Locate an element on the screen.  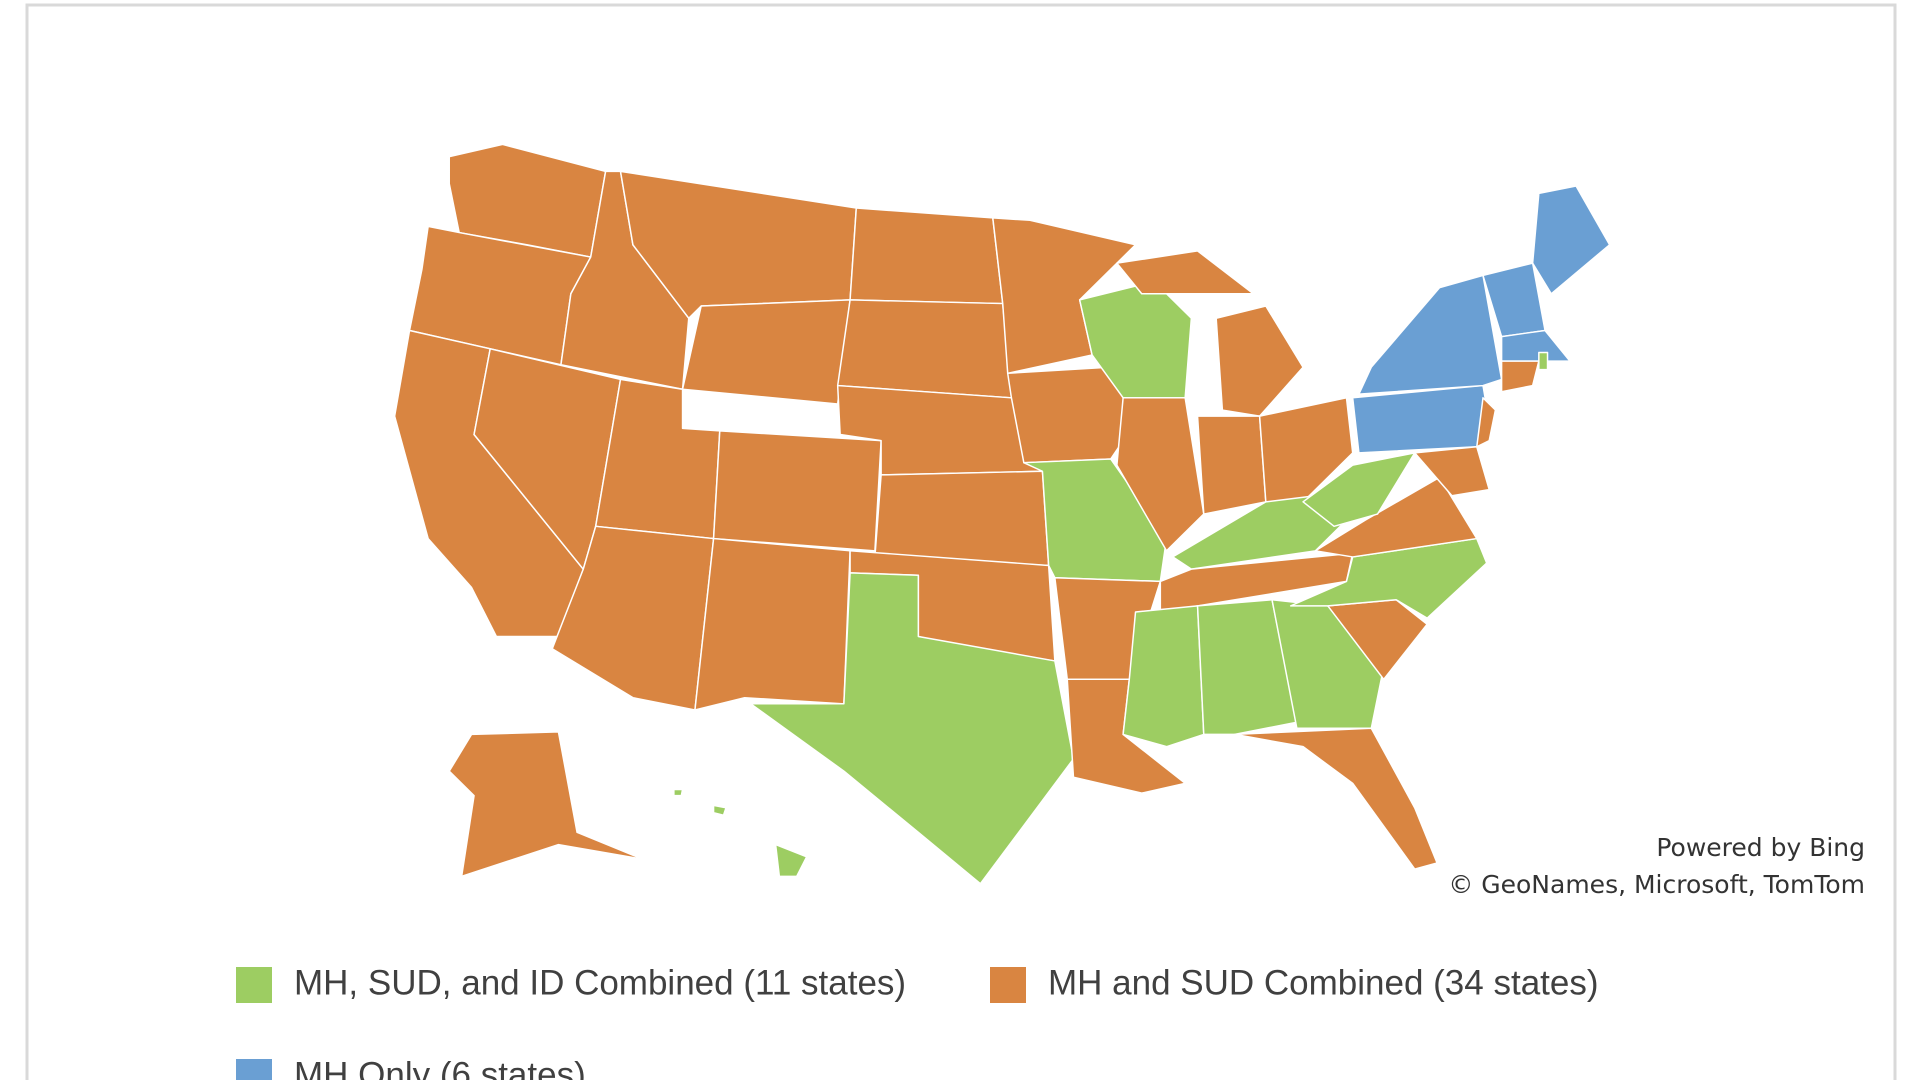
attribution-line: Powered by Bing is located at coordinates (1760, 847).